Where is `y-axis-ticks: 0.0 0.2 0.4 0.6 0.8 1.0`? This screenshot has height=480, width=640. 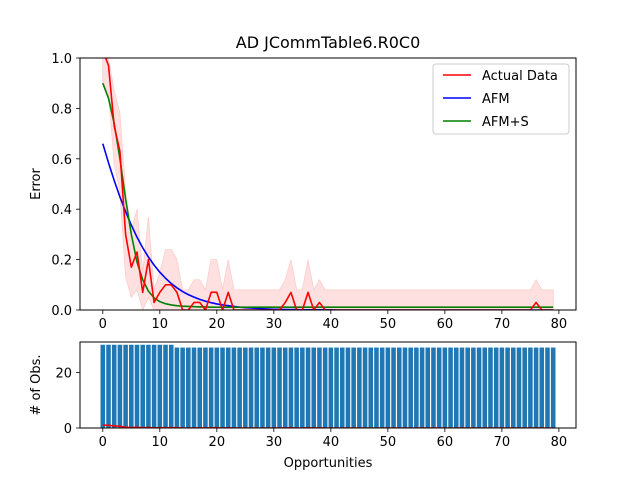 y-axis-ticks: 0.0 0.2 0.4 0.6 0.8 1.0 is located at coordinates (65, 185).